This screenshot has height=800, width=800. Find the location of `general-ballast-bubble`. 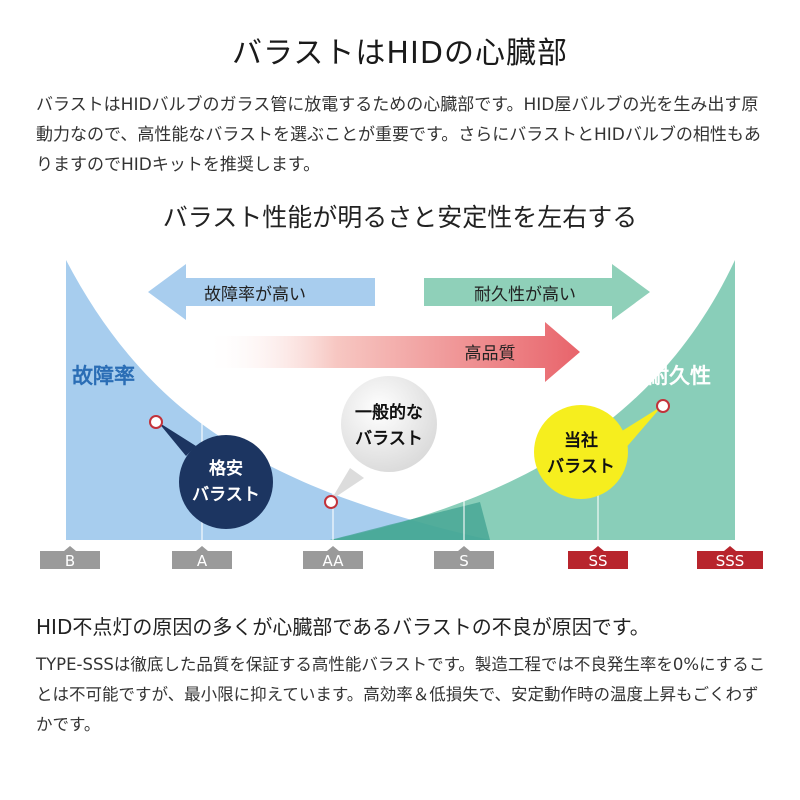

general-ballast-bubble is located at coordinates (389, 424).